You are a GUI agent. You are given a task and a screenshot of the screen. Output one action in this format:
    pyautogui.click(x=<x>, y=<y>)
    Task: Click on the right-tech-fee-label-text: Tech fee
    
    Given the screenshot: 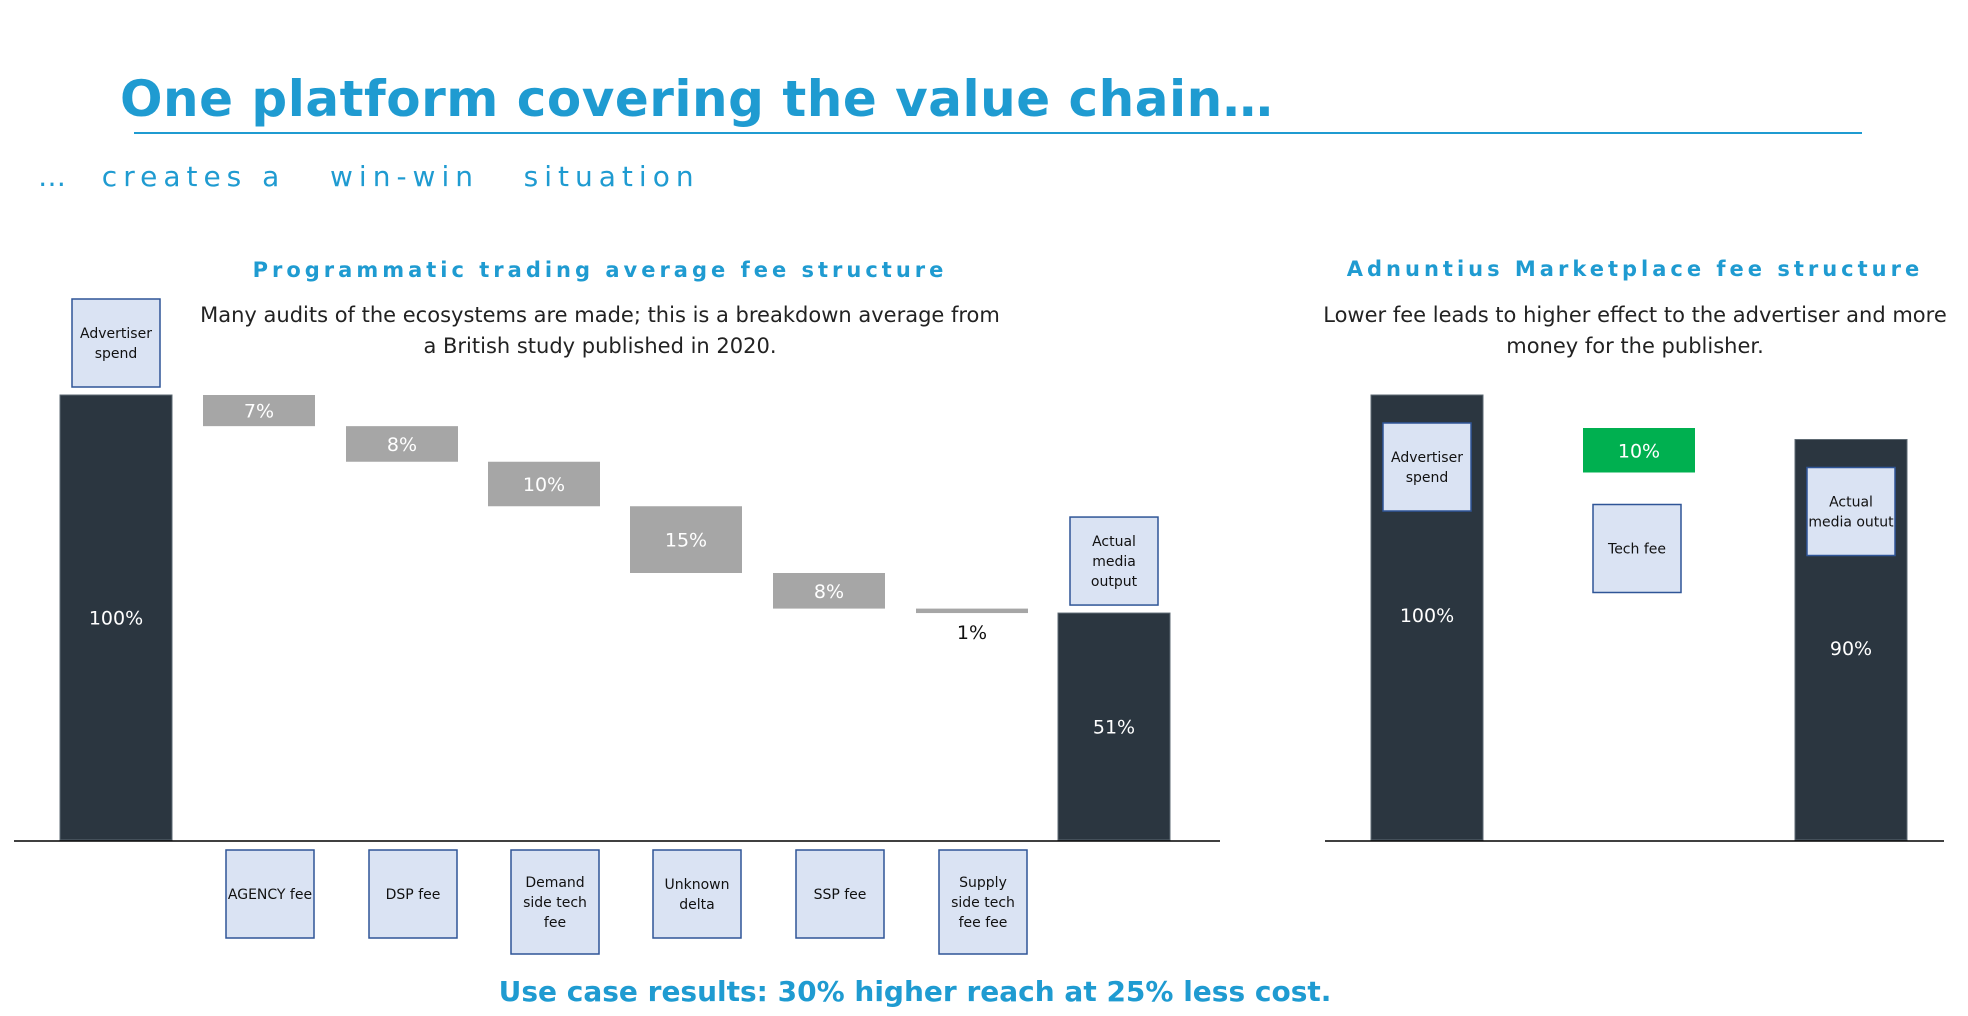 What is the action you would take?
    pyautogui.click(x=1636, y=550)
    